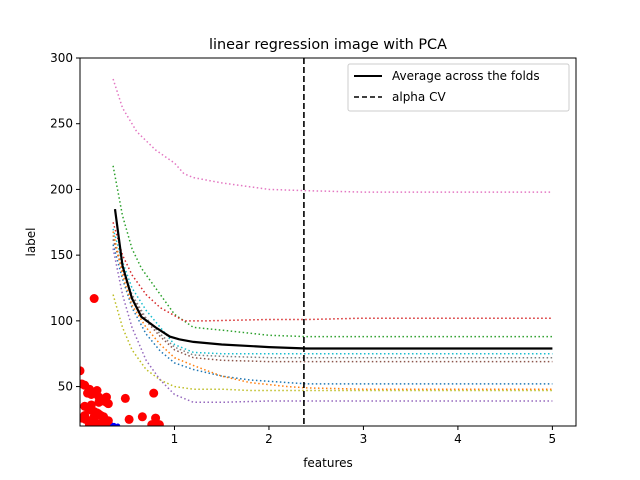  I want to click on x-tick-label: 3, so click(364, 439).